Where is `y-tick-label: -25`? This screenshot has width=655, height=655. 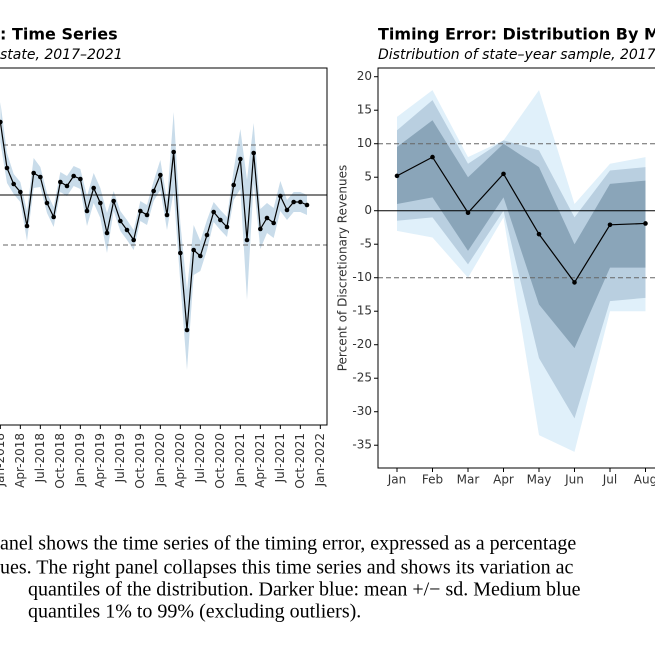 y-tick-label: -25 is located at coordinates (362, 378).